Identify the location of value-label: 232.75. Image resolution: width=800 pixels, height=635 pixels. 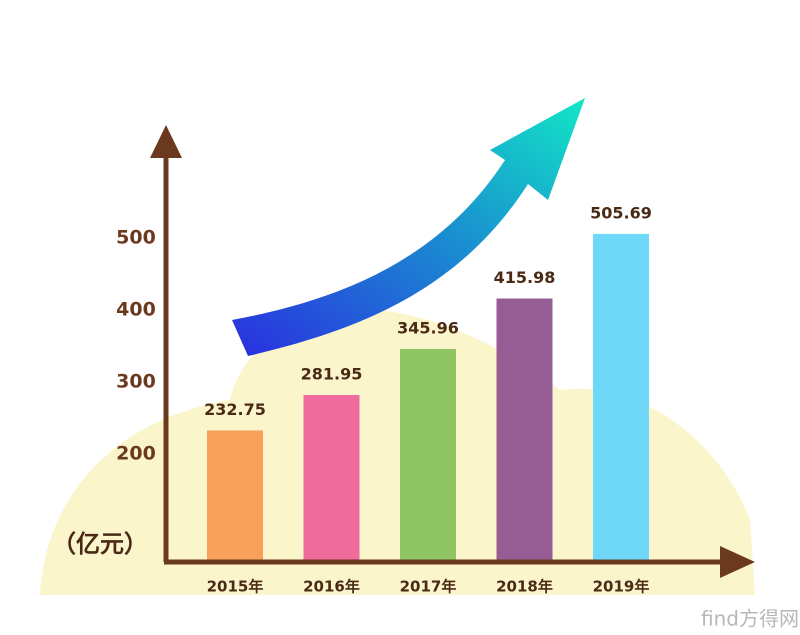
(235, 409).